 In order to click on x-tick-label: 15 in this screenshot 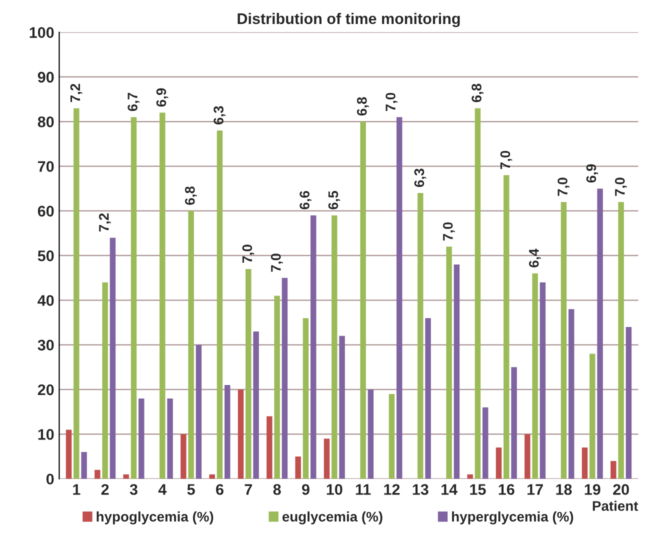, I will do `click(478, 489)`.